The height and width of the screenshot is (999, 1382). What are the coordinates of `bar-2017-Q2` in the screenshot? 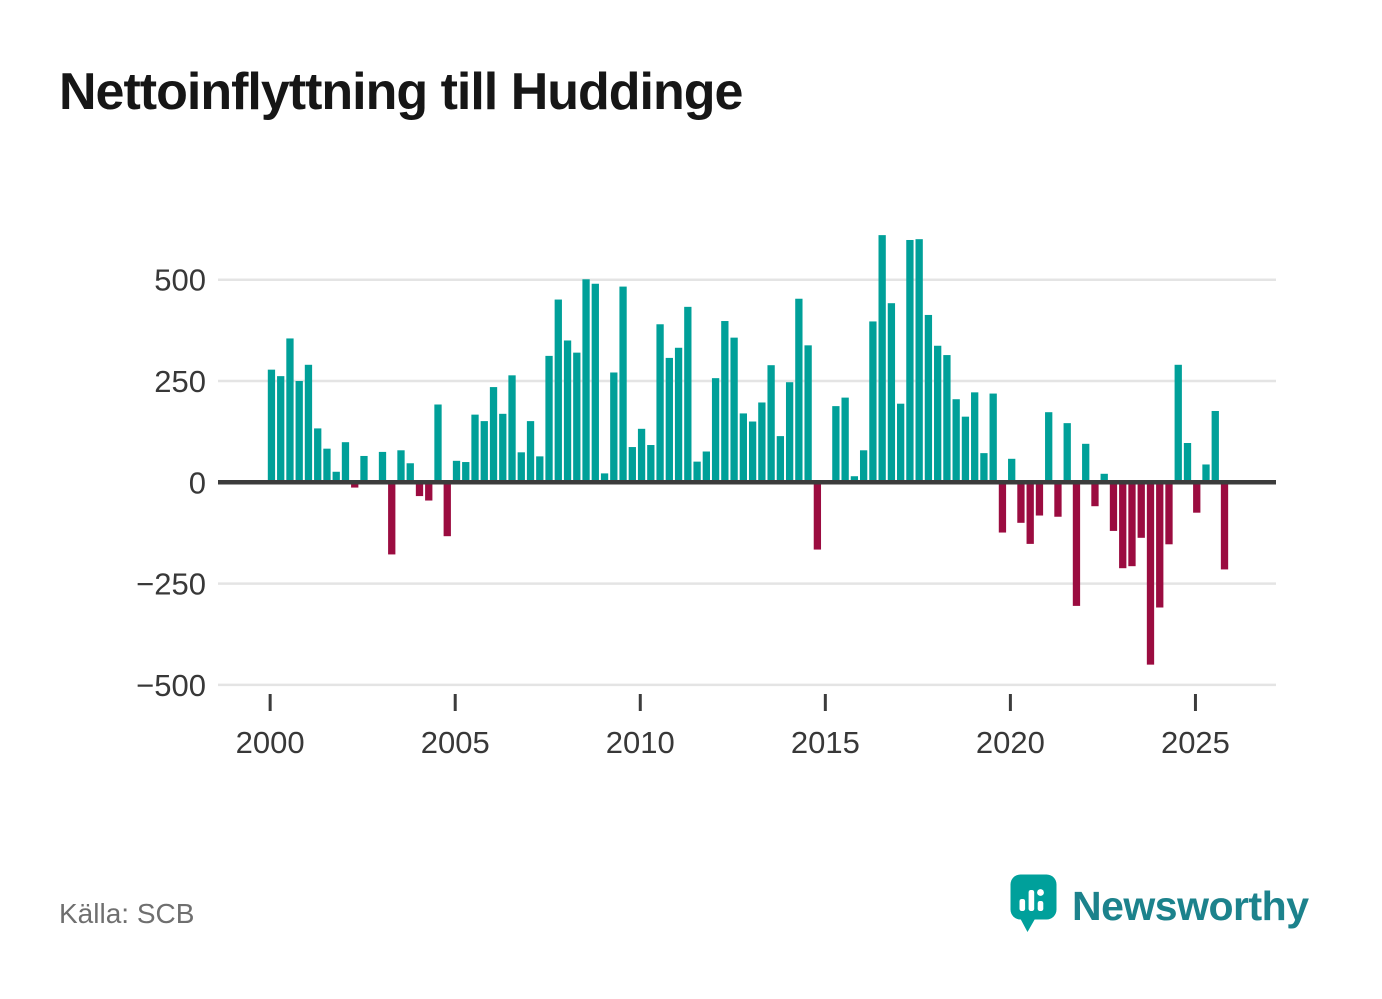 It's located at (910, 361).